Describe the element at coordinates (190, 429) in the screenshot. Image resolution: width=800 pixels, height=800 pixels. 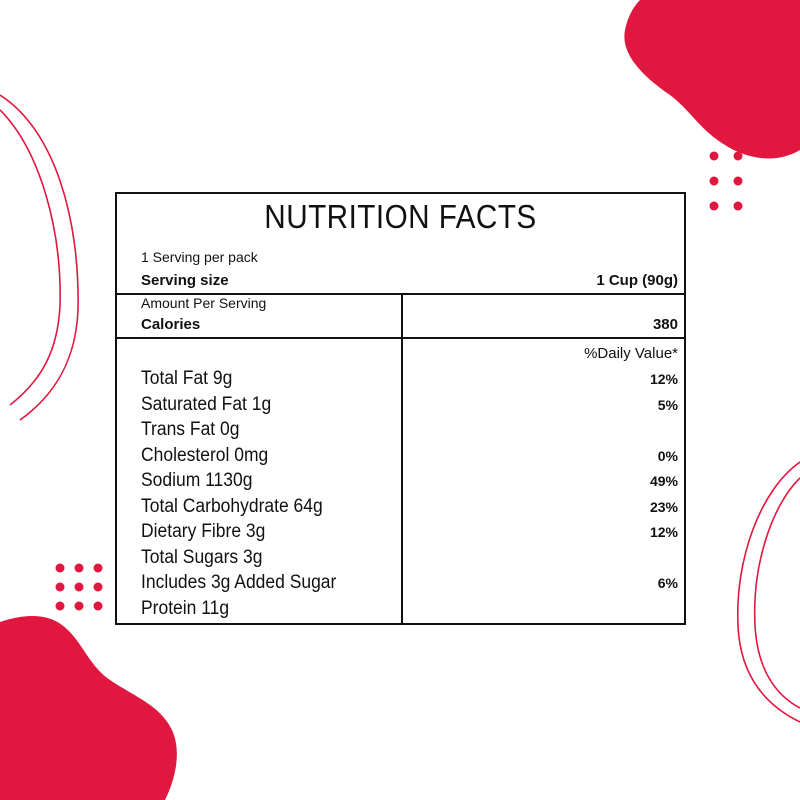
I see `nutrient-name: Trans Fat 0g` at that location.